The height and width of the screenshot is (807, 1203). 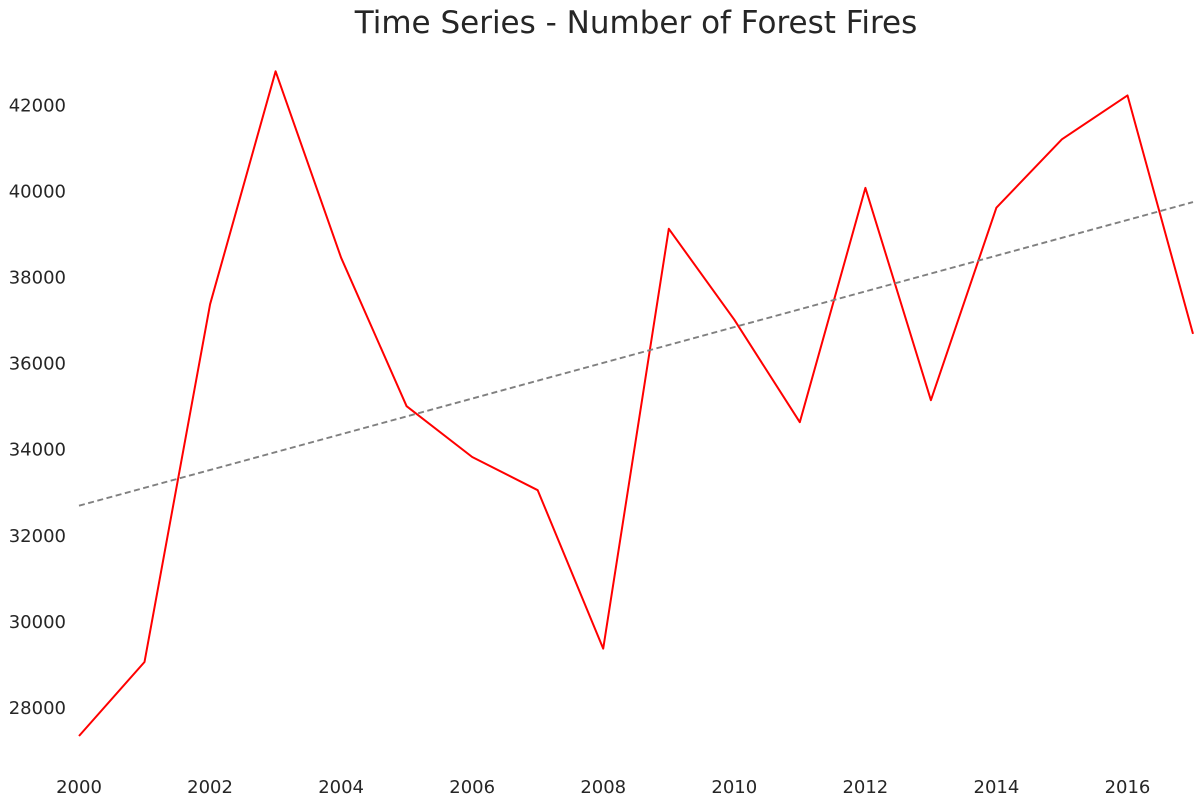 I want to click on x-tick-label: 2016, so click(x=1128, y=787).